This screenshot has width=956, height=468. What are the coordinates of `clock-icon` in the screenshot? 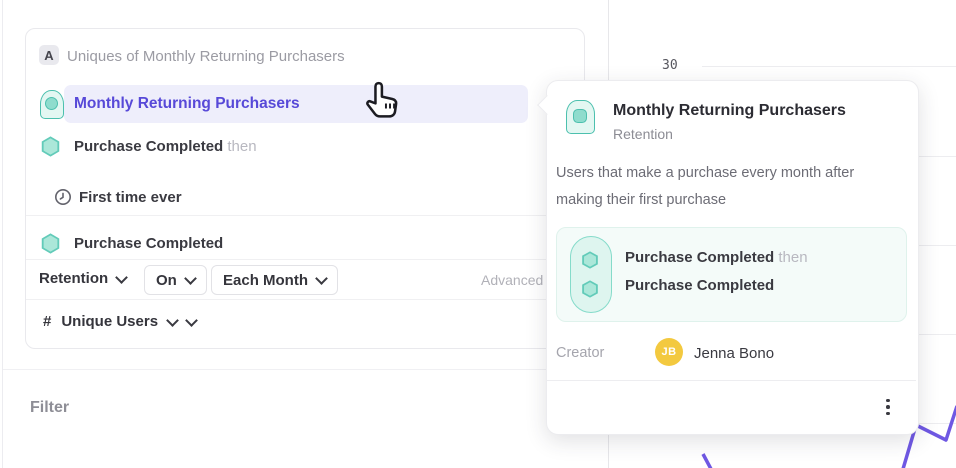 It's located at (63, 197).